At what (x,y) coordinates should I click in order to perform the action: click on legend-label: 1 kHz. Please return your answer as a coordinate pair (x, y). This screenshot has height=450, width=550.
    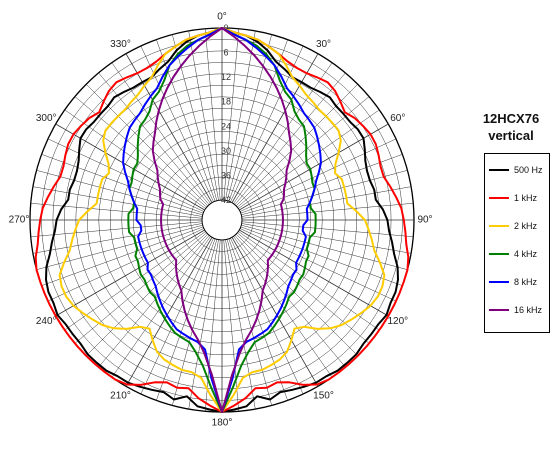
    Looking at the image, I should click on (526, 198).